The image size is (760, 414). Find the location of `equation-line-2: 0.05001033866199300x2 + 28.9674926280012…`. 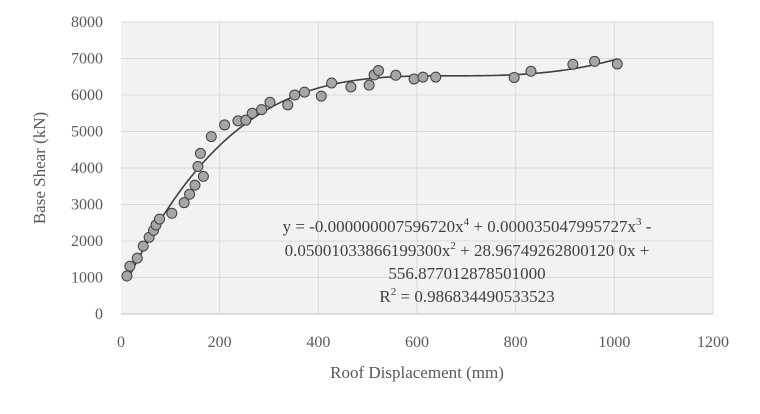

equation-line-2: 0.05001033866199300x2 + 28.9674926280012… is located at coordinates (467, 250).